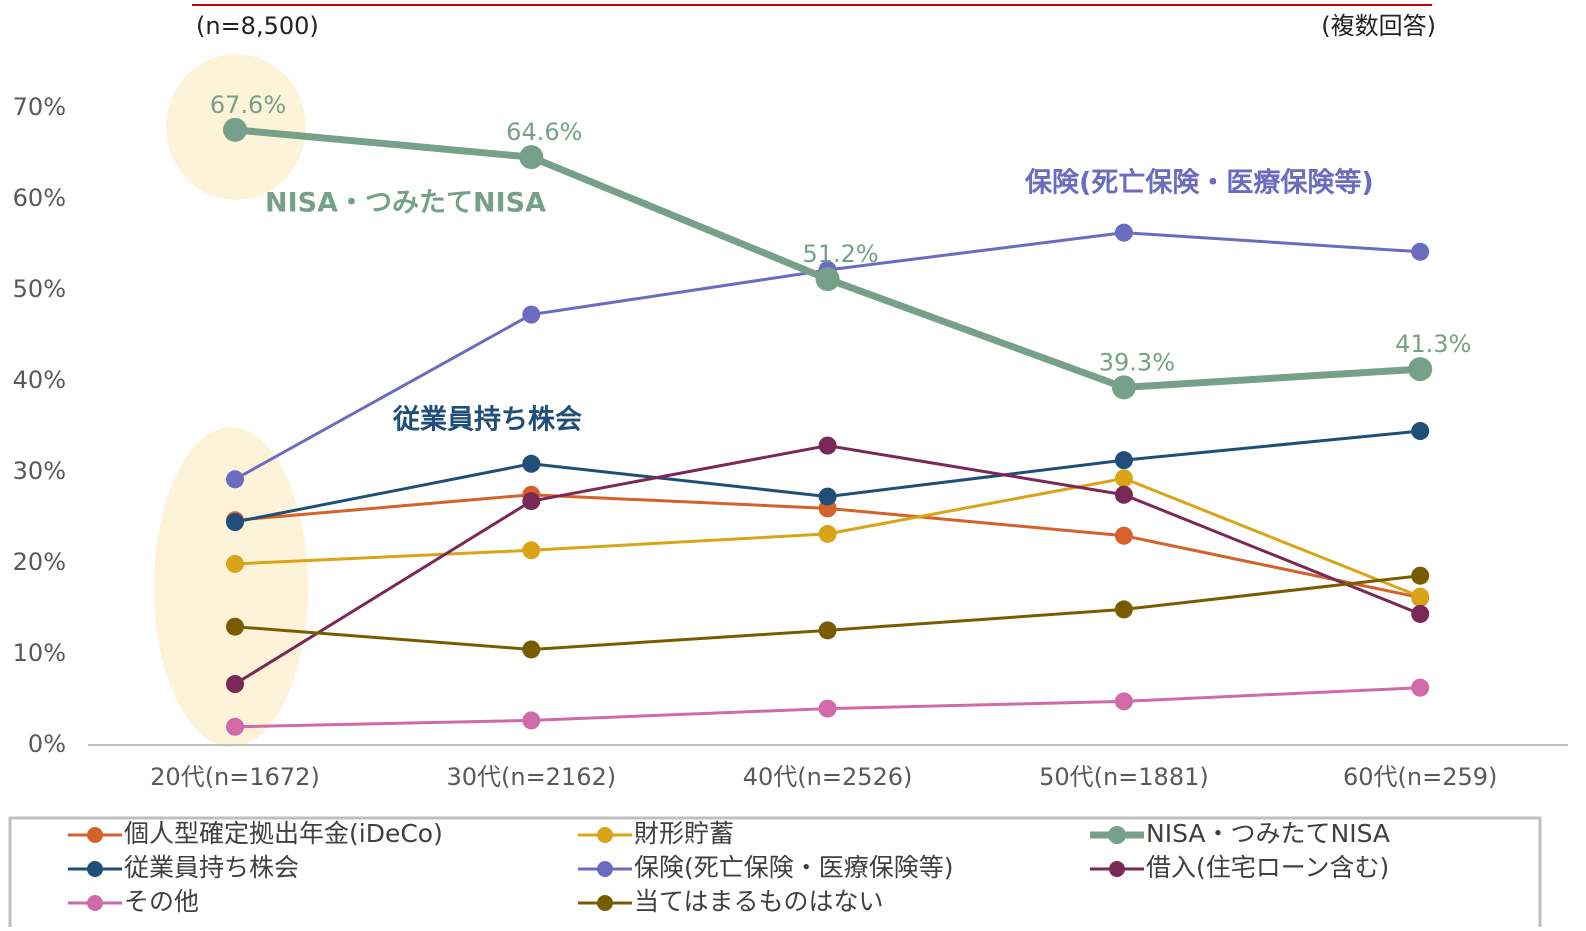 This screenshot has width=1586, height=931. Describe the element at coordinates (531, 777) in the screenshot. I see `x-tick-label: 30代(n=2162)` at that location.